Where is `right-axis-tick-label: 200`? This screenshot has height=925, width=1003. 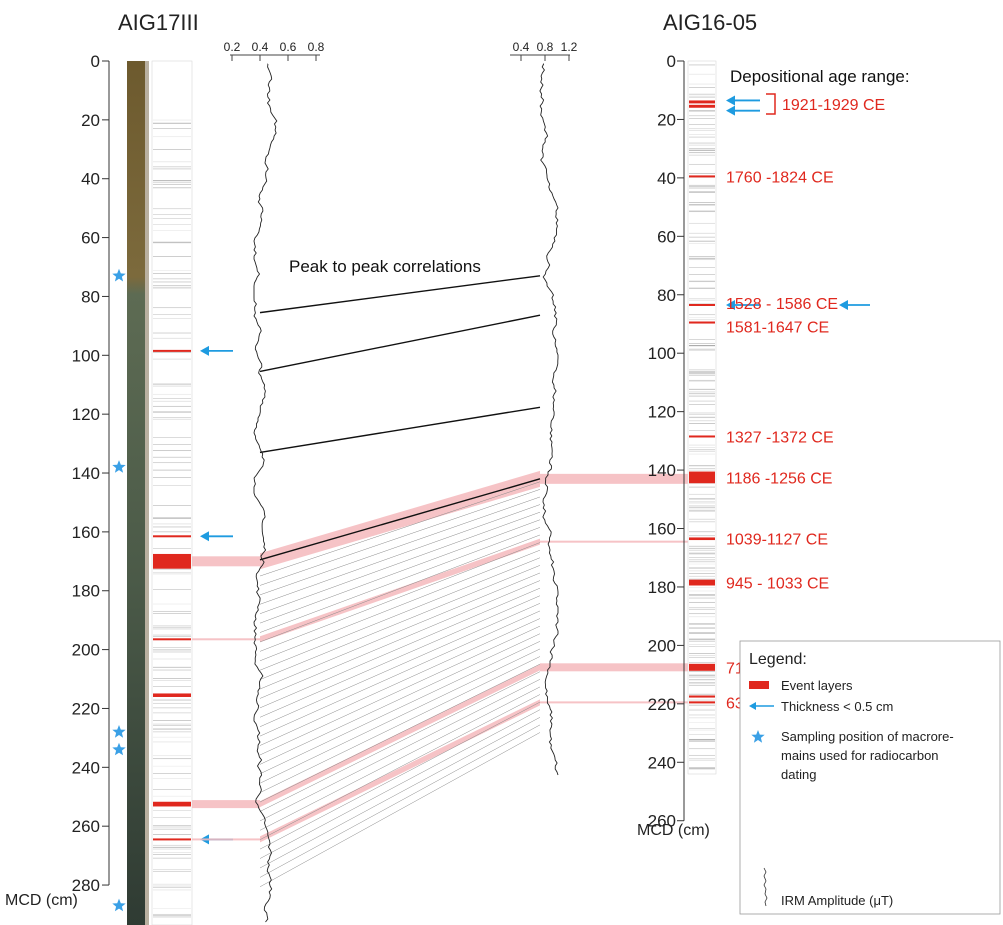 right-axis-tick-label: 200 is located at coordinates (662, 645).